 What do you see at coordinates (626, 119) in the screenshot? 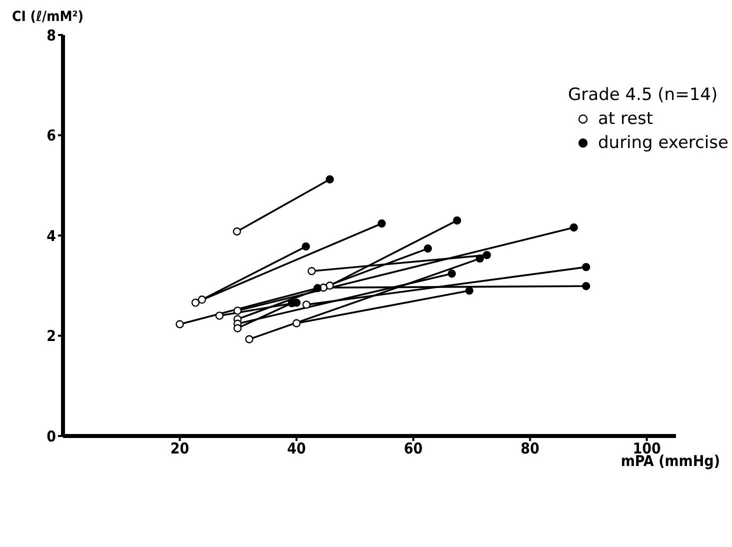
I see `legend-label: at rest` at bounding box center [626, 119].